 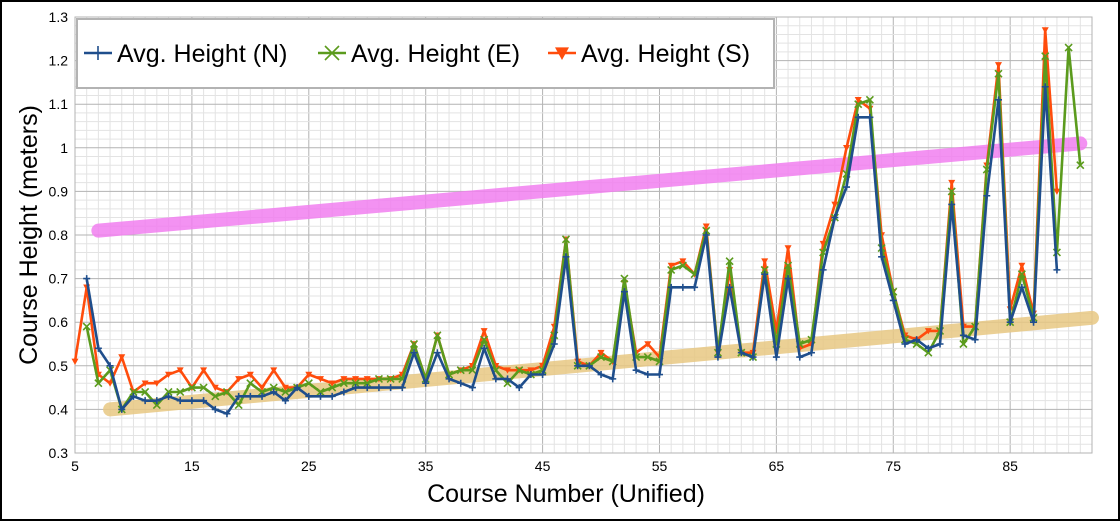 What do you see at coordinates (566, 494) in the screenshot?
I see `x-axis-title: Course Number (Unified)` at bounding box center [566, 494].